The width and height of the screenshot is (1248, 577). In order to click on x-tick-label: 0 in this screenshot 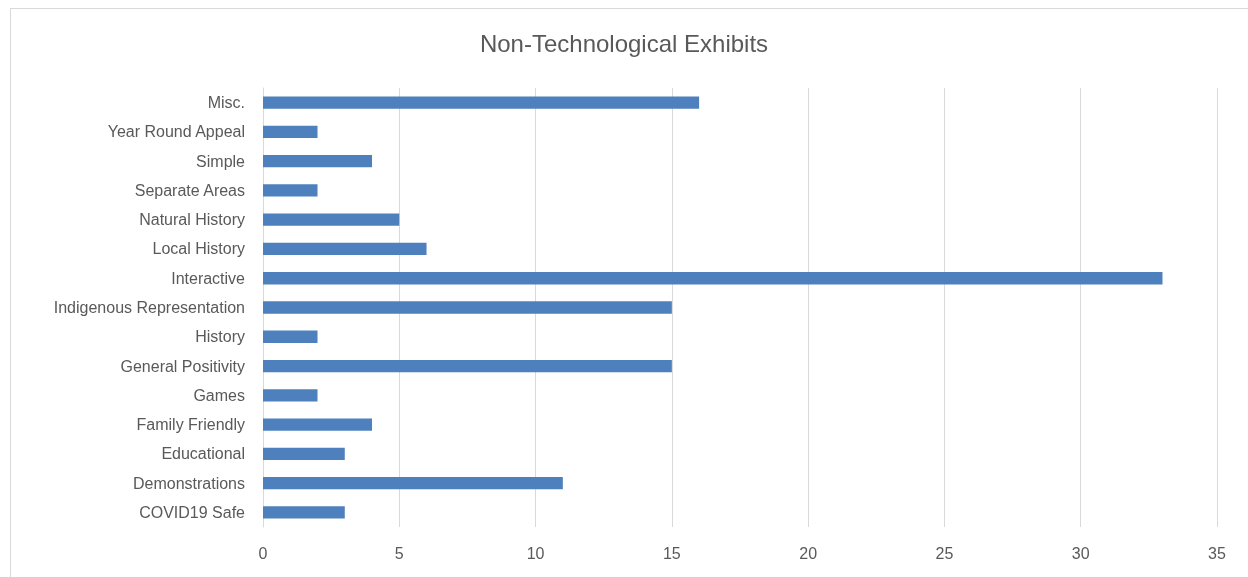, I will do `click(263, 553)`.